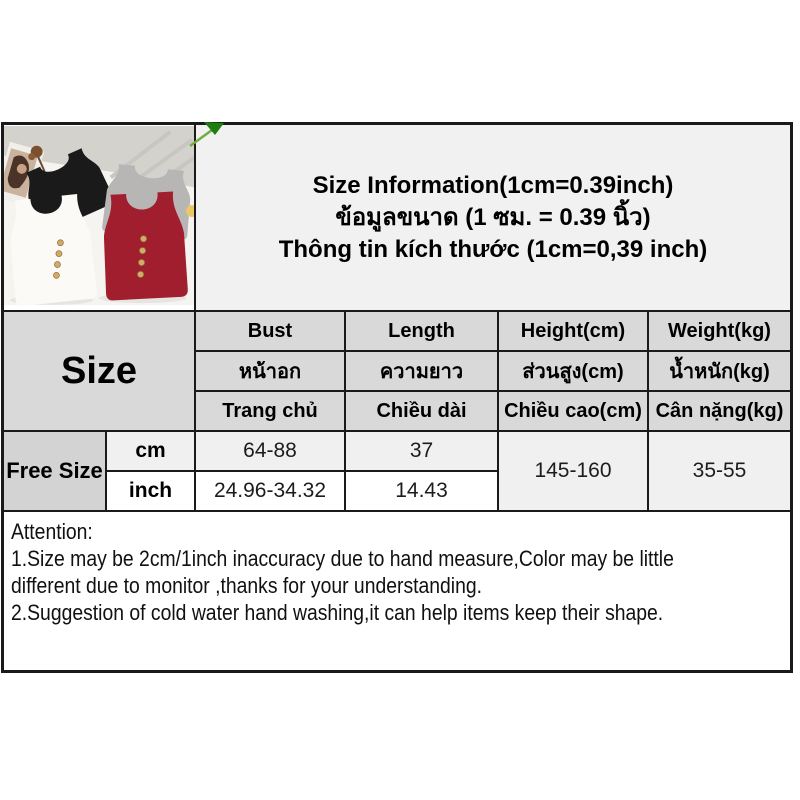 This screenshot has width=800, height=800. I want to click on col-header-height-en: Height(cm), so click(574, 332).